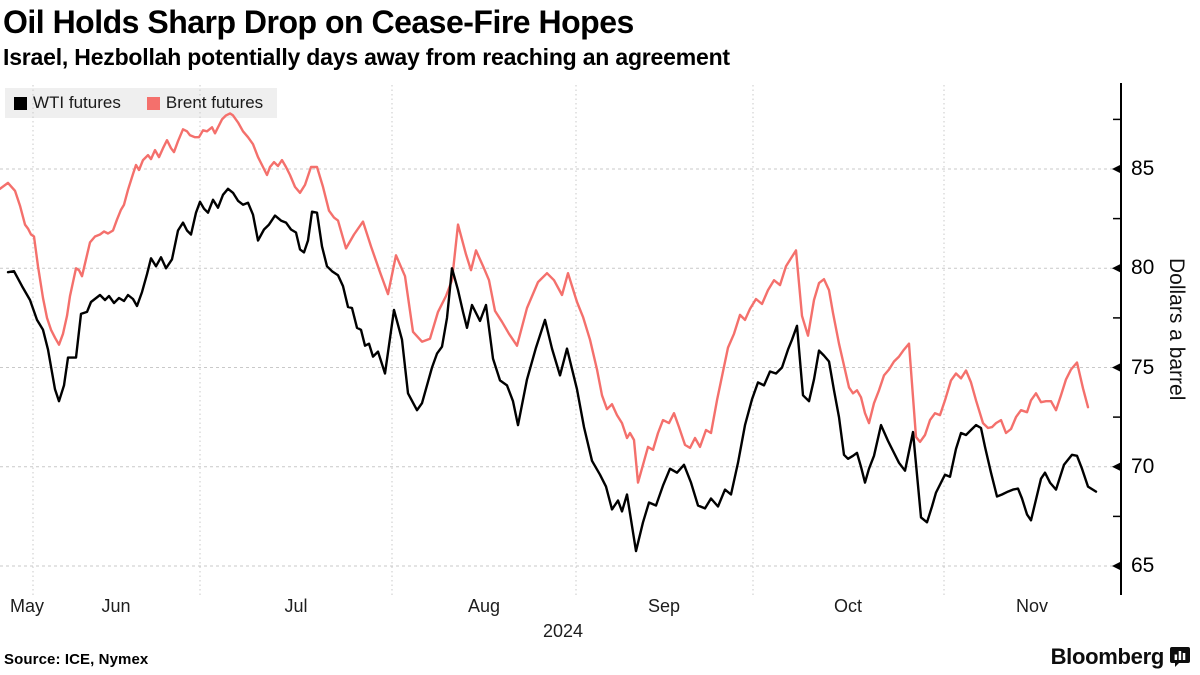 Image resolution: width=1200 pixels, height=675 pixels. I want to click on x-axis-label-jun: Jun, so click(116, 606).